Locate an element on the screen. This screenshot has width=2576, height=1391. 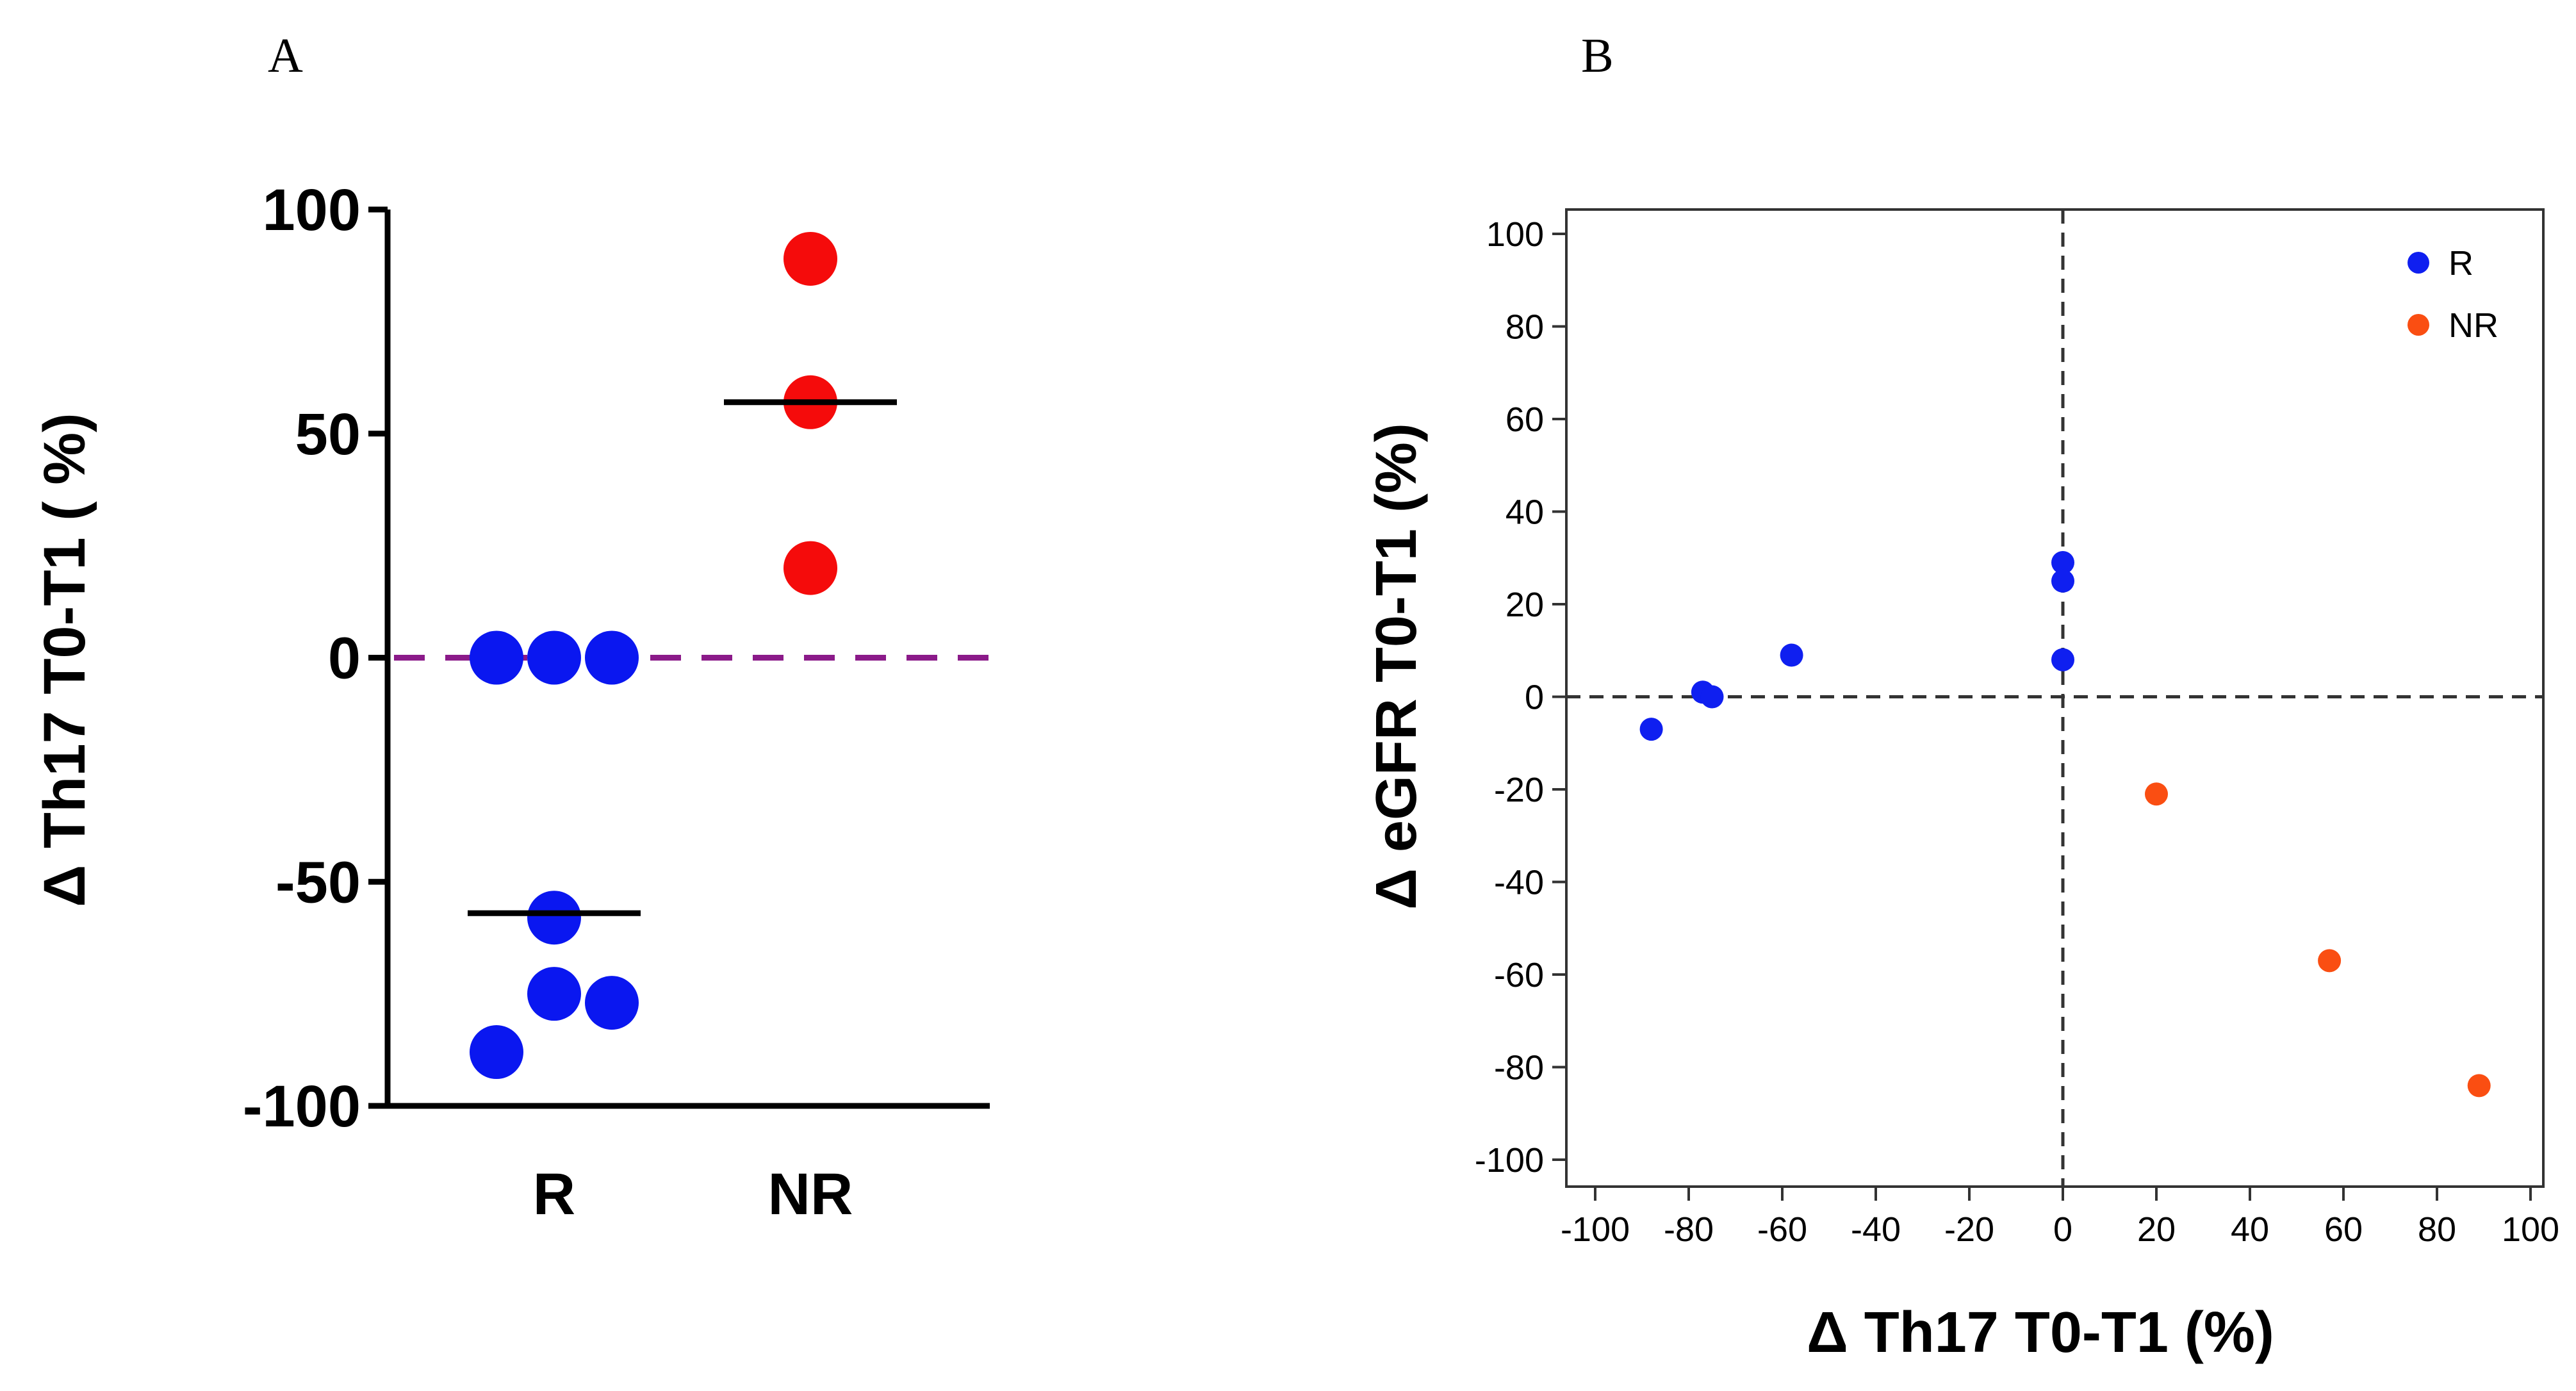
panel-b-y-tick-label: 20 is located at coordinates (1524, 605).